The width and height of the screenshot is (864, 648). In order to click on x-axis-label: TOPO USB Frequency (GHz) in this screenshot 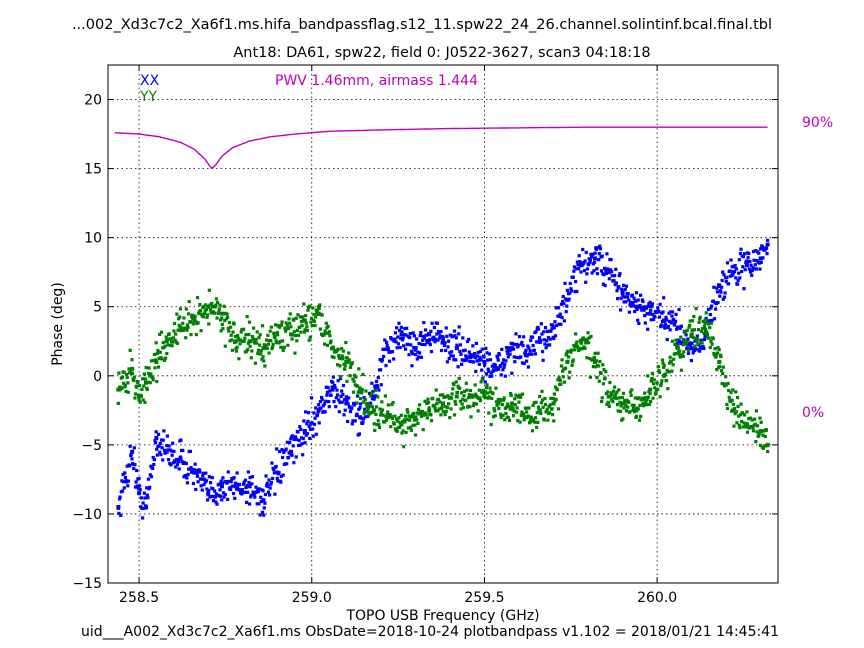, I will do `click(442, 616)`.